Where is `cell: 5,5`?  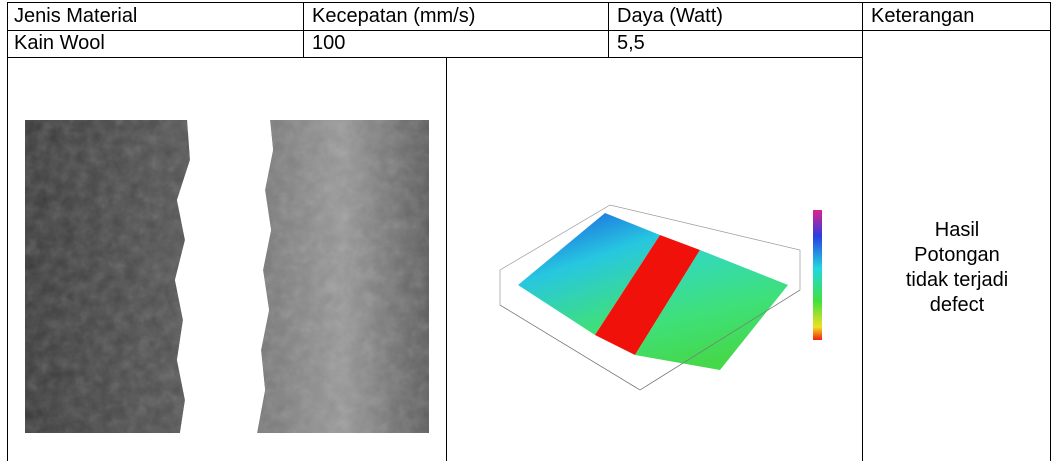
cell: 5,5 is located at coordinates (631, 43).